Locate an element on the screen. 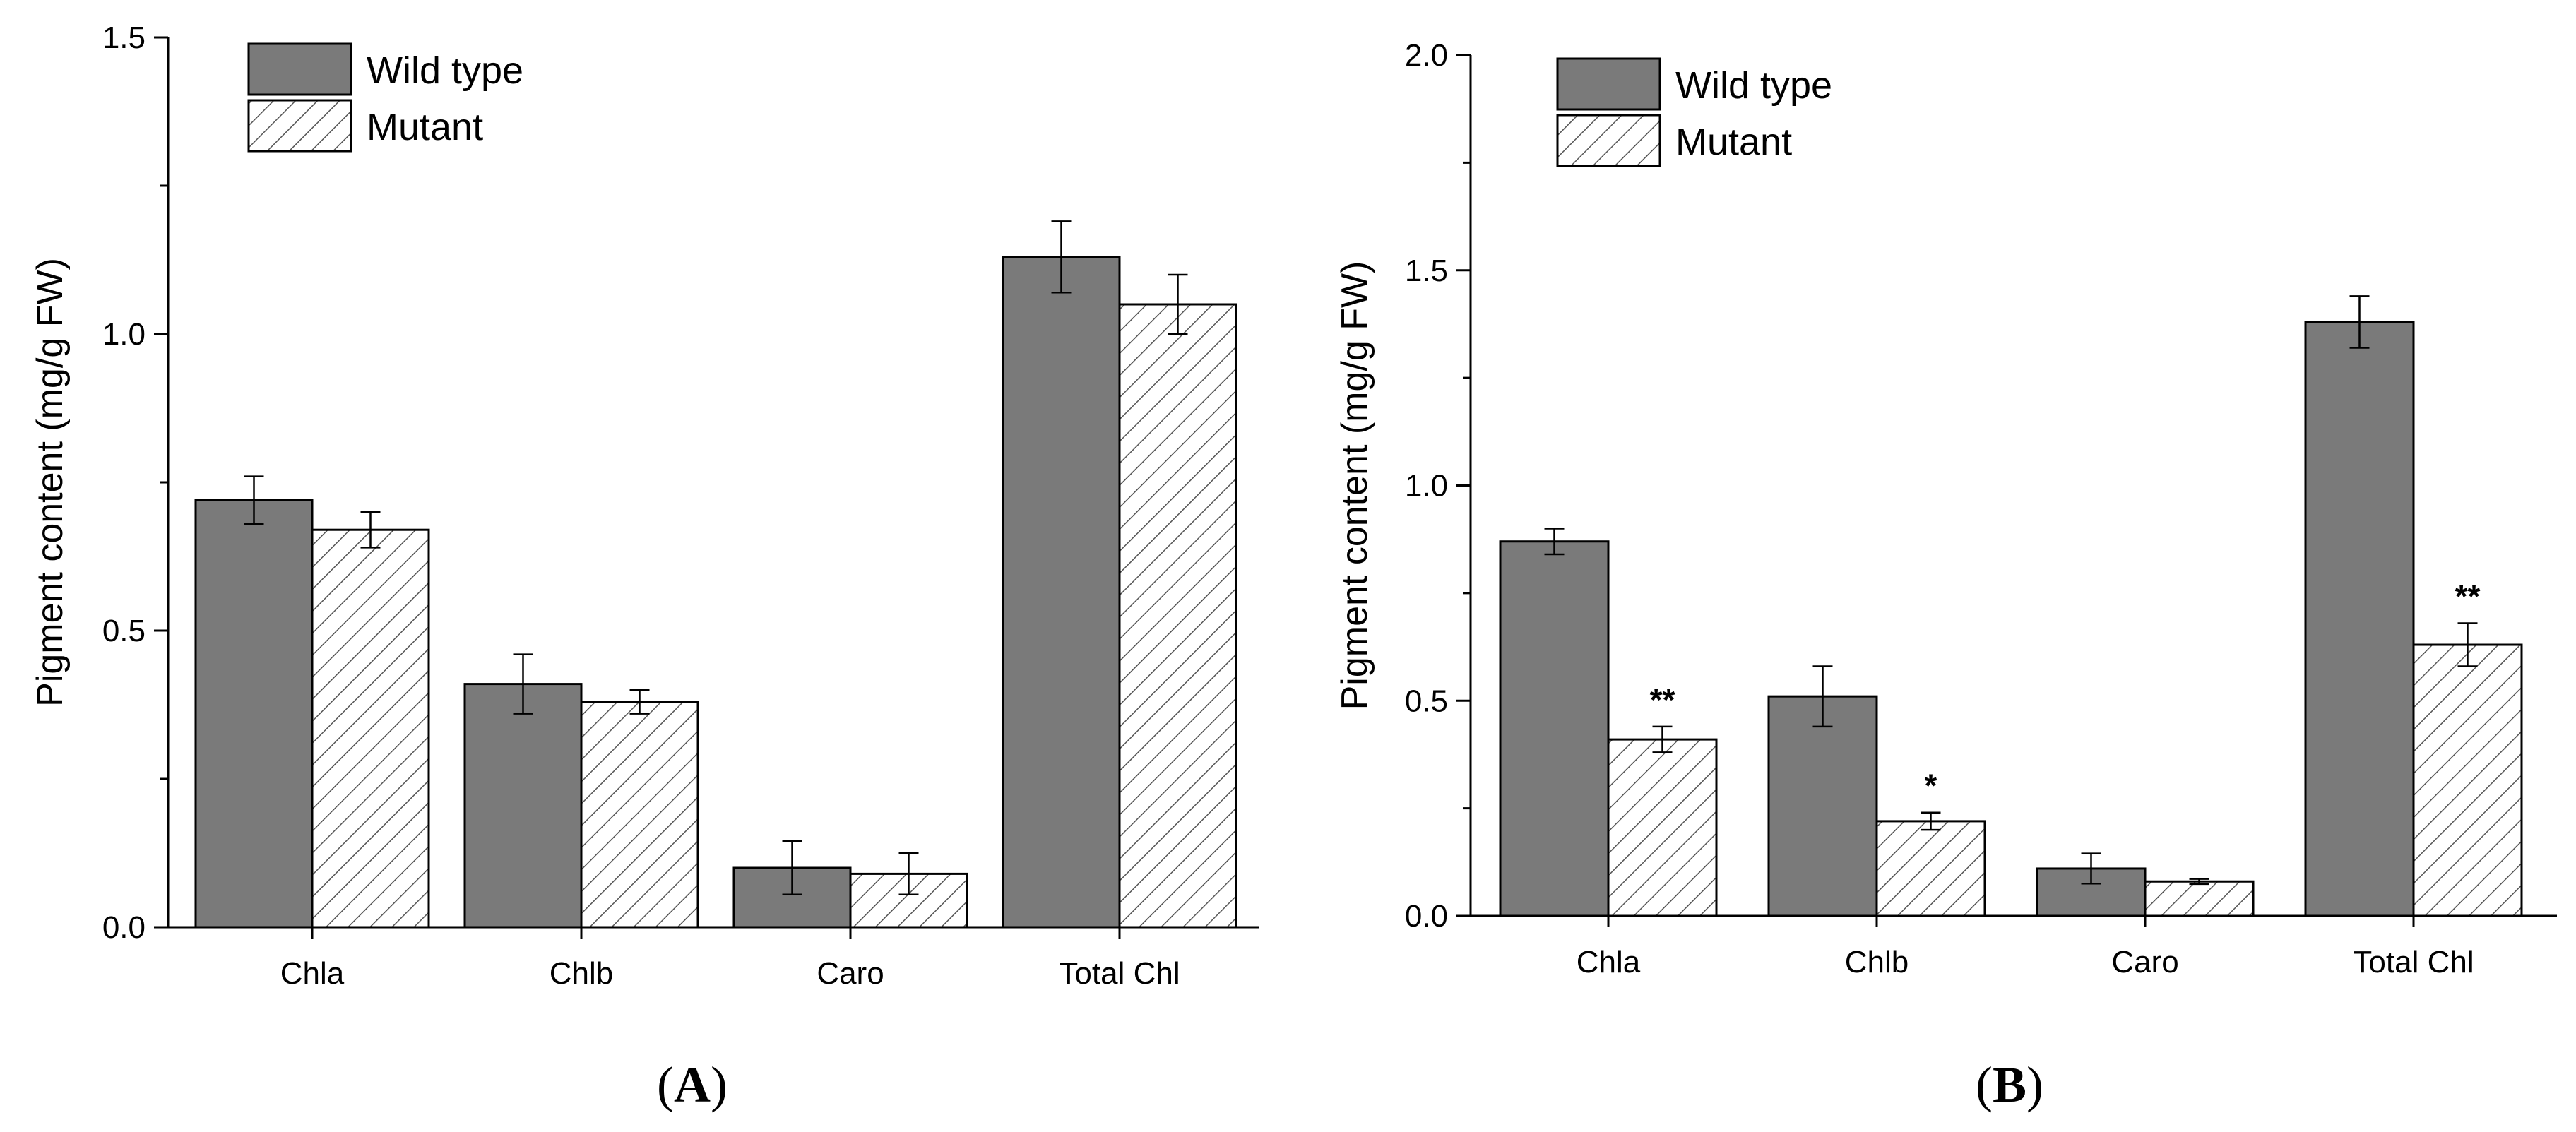 The height and width of the screenshot is (1132, 2576). panel-label-letter: B is located at coordinates (2009, 1084).